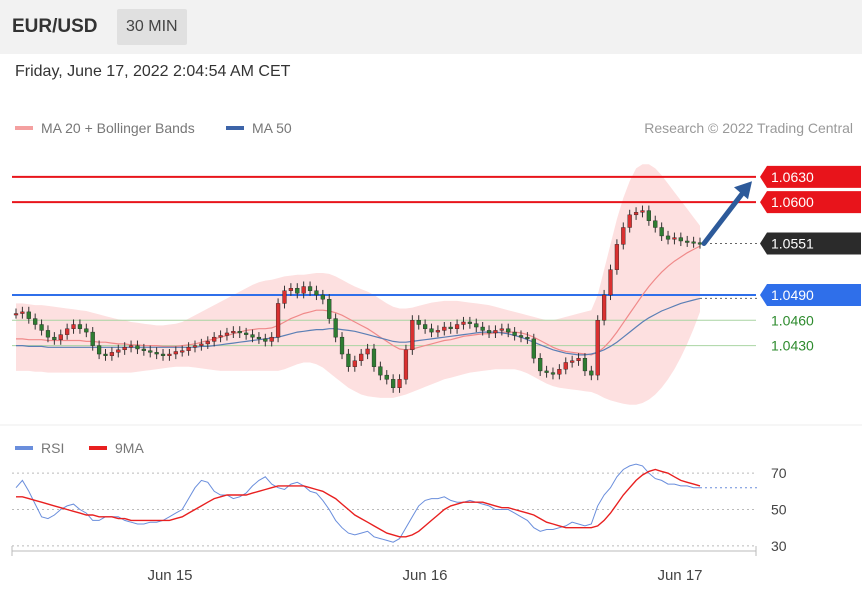  Describe the element at coordinates (24, 128) in the screenshot. I see `ma20-swatch` at that location.